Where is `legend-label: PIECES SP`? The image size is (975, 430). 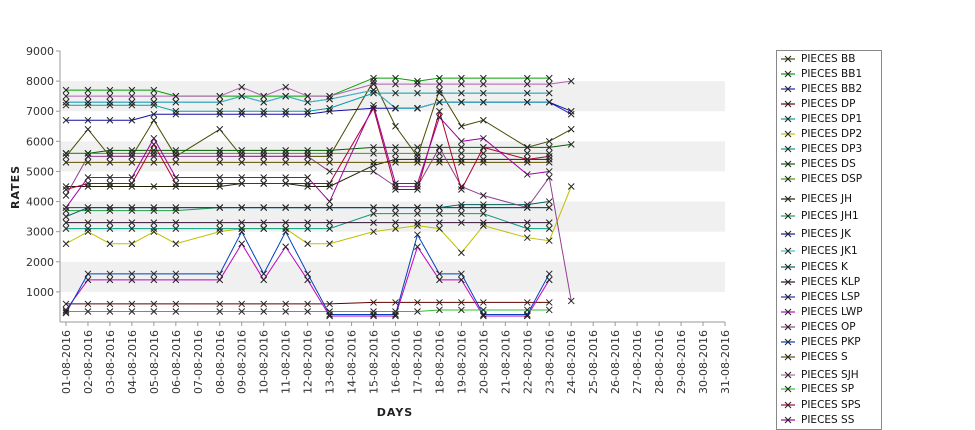
legend-label: PIECES SP is located at coordinates (828, 389).